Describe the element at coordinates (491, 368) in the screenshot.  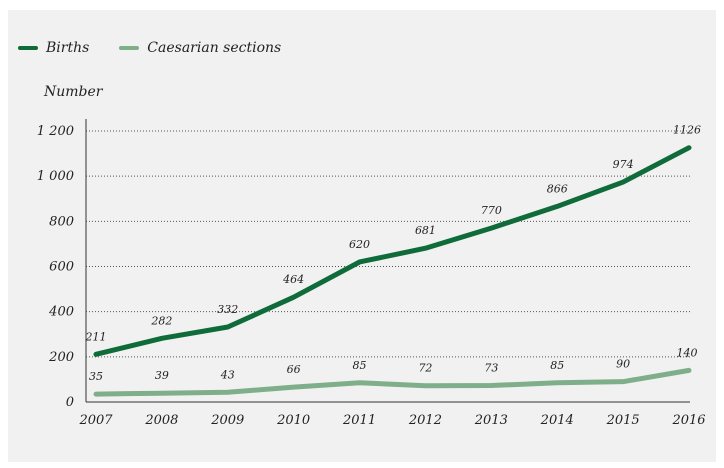
I see `data-label-caesarian-sections-2013: 73` at that location.